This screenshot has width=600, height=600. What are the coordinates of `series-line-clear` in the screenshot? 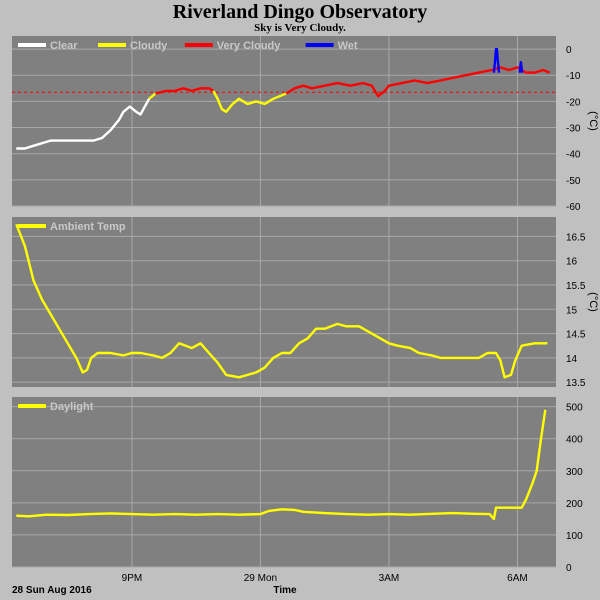 It's located at (83, 124).